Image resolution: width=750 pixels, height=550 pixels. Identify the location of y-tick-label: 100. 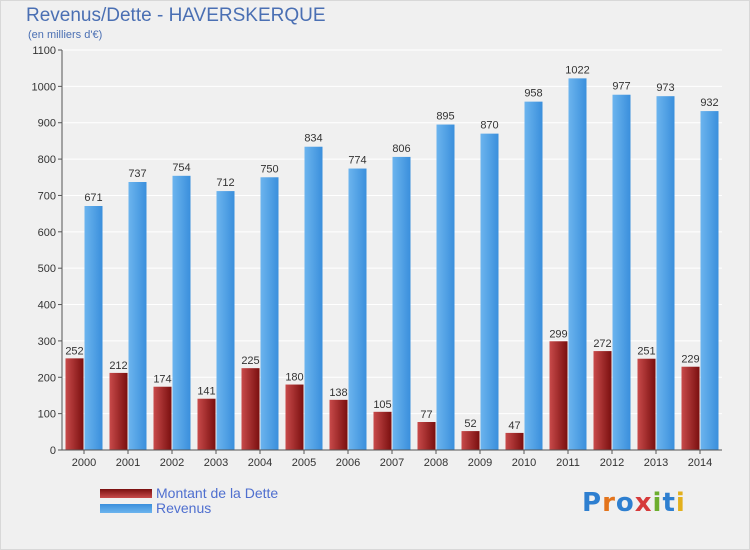
(47, 415).